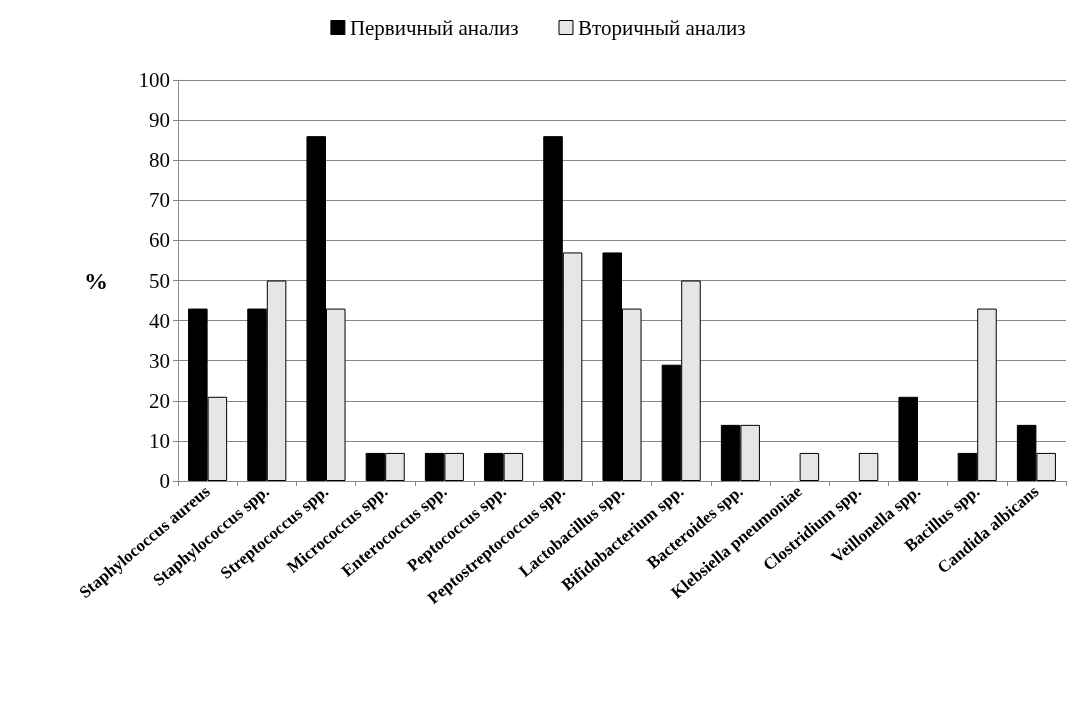  What do you see at coordinates (159, 440) in the screenshot?
I see `y-tick-label: 10` at bounding box center [159, 440].